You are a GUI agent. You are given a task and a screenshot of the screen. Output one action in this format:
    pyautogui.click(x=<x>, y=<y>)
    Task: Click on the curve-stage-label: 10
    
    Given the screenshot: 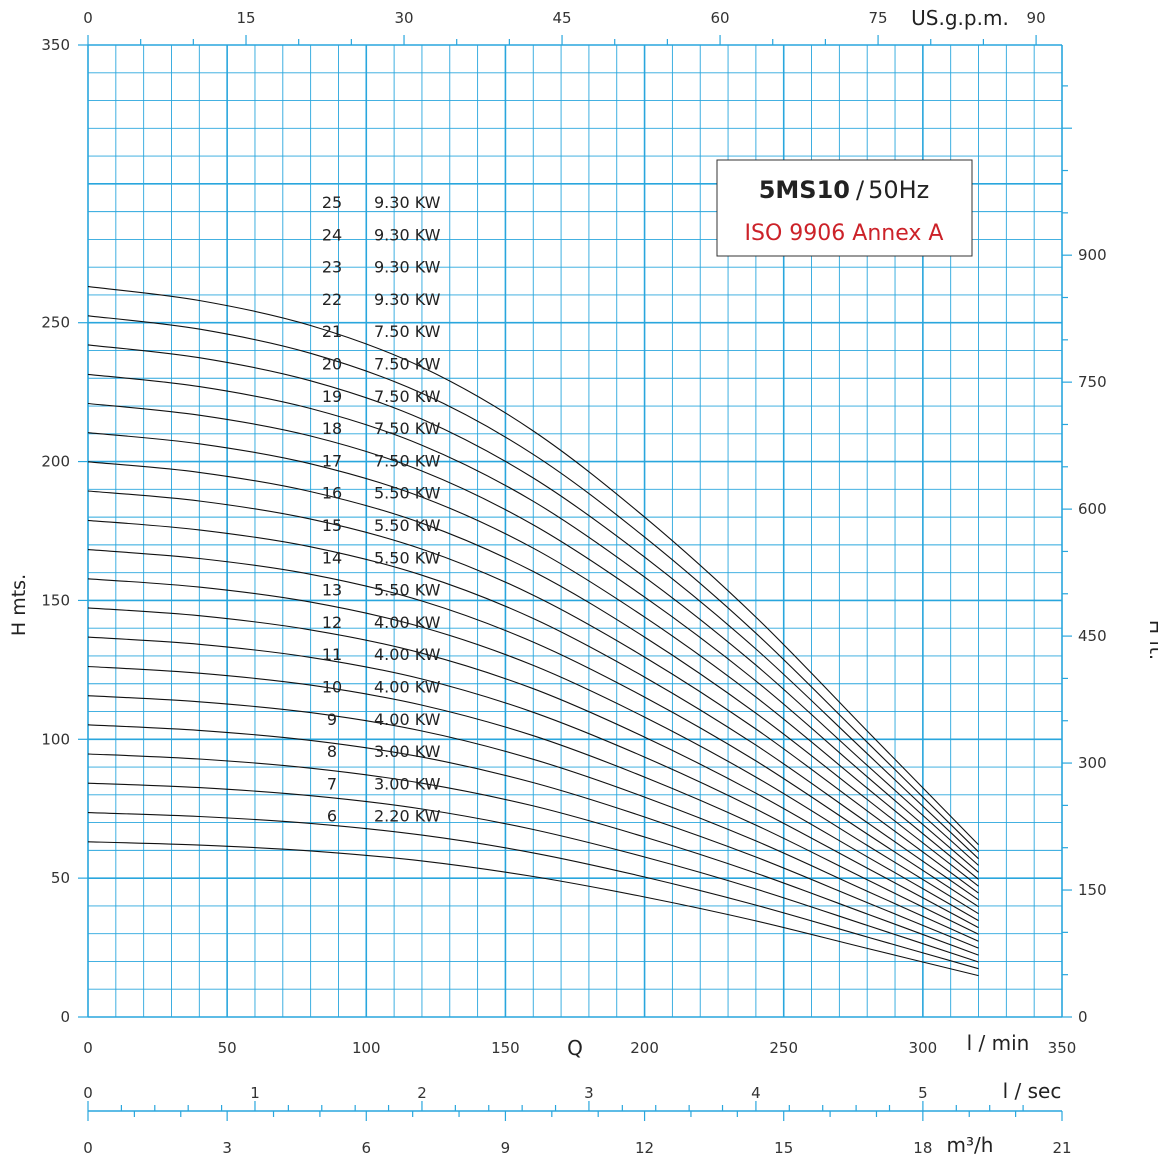 What is the action you would take?
    pyautogui.click(x=332, y=687)
    